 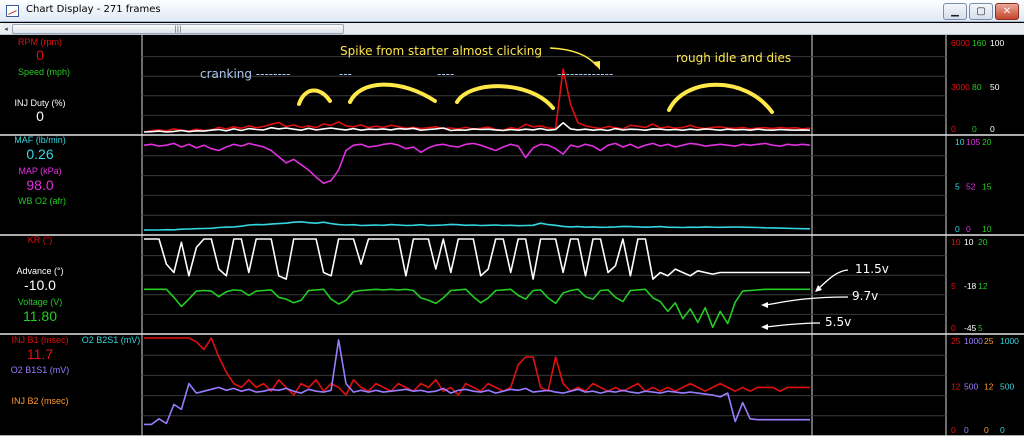 What do you see at coordinates (39, 271) in the screenshot?
I see `channel-label: Advance (°)` at bounding box center [39, 271].